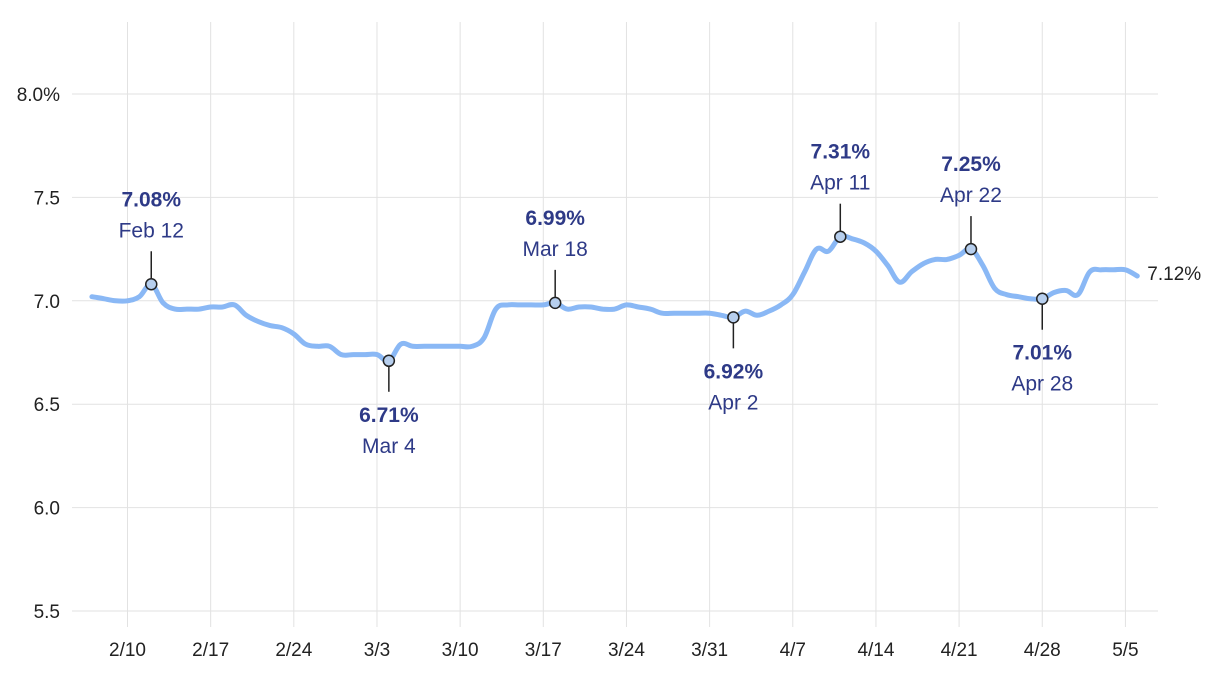  I want to click on x-tick-label: 4/7, so click(793, 650).